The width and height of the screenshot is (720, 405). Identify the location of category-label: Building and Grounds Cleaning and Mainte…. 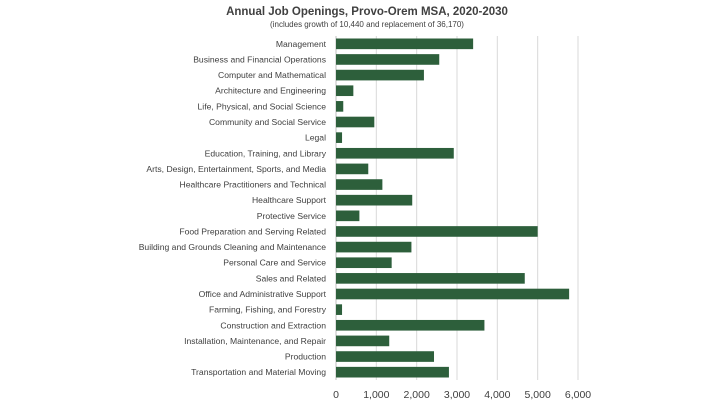
(233, 247).